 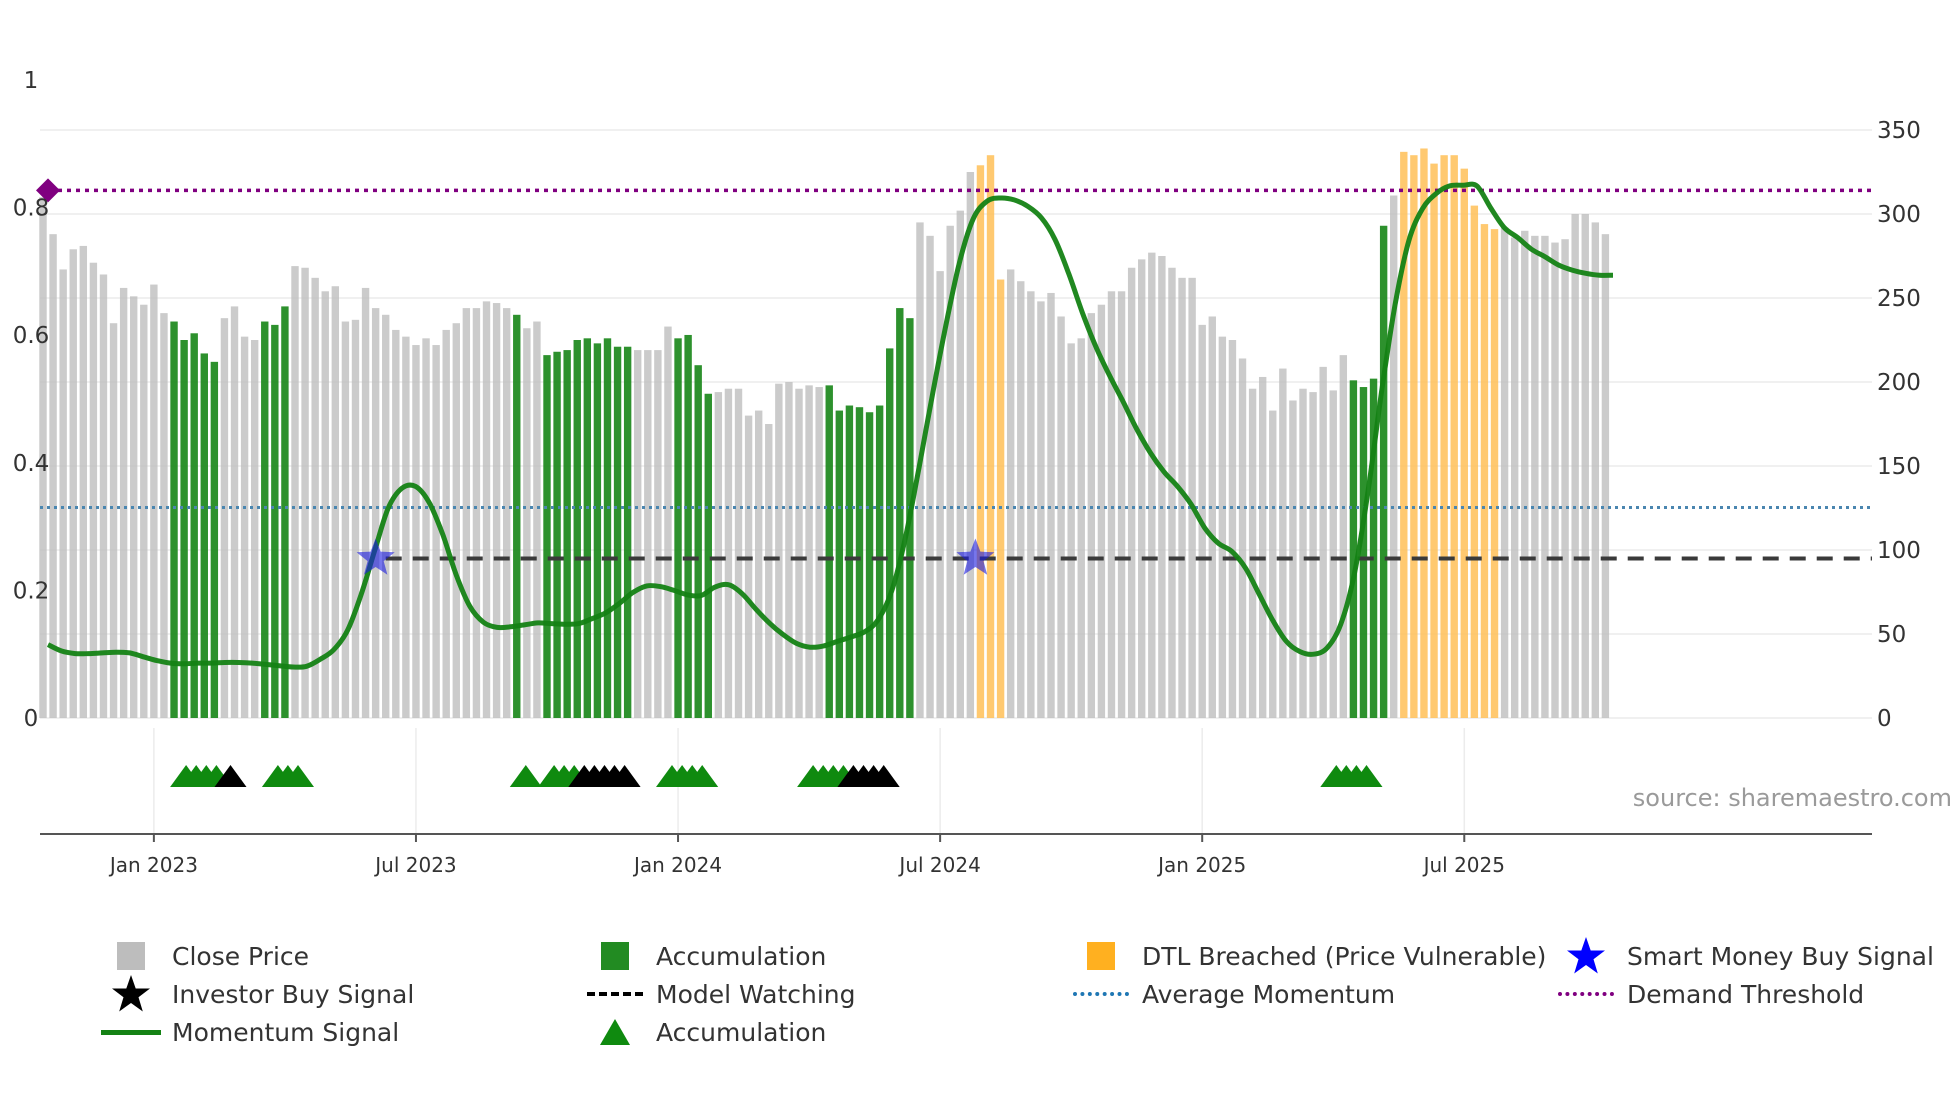 What do you see at coordinates (1899, 383) in the screenshot?
I see `right-tick-label: 200` at bounding box center [1899, 383].